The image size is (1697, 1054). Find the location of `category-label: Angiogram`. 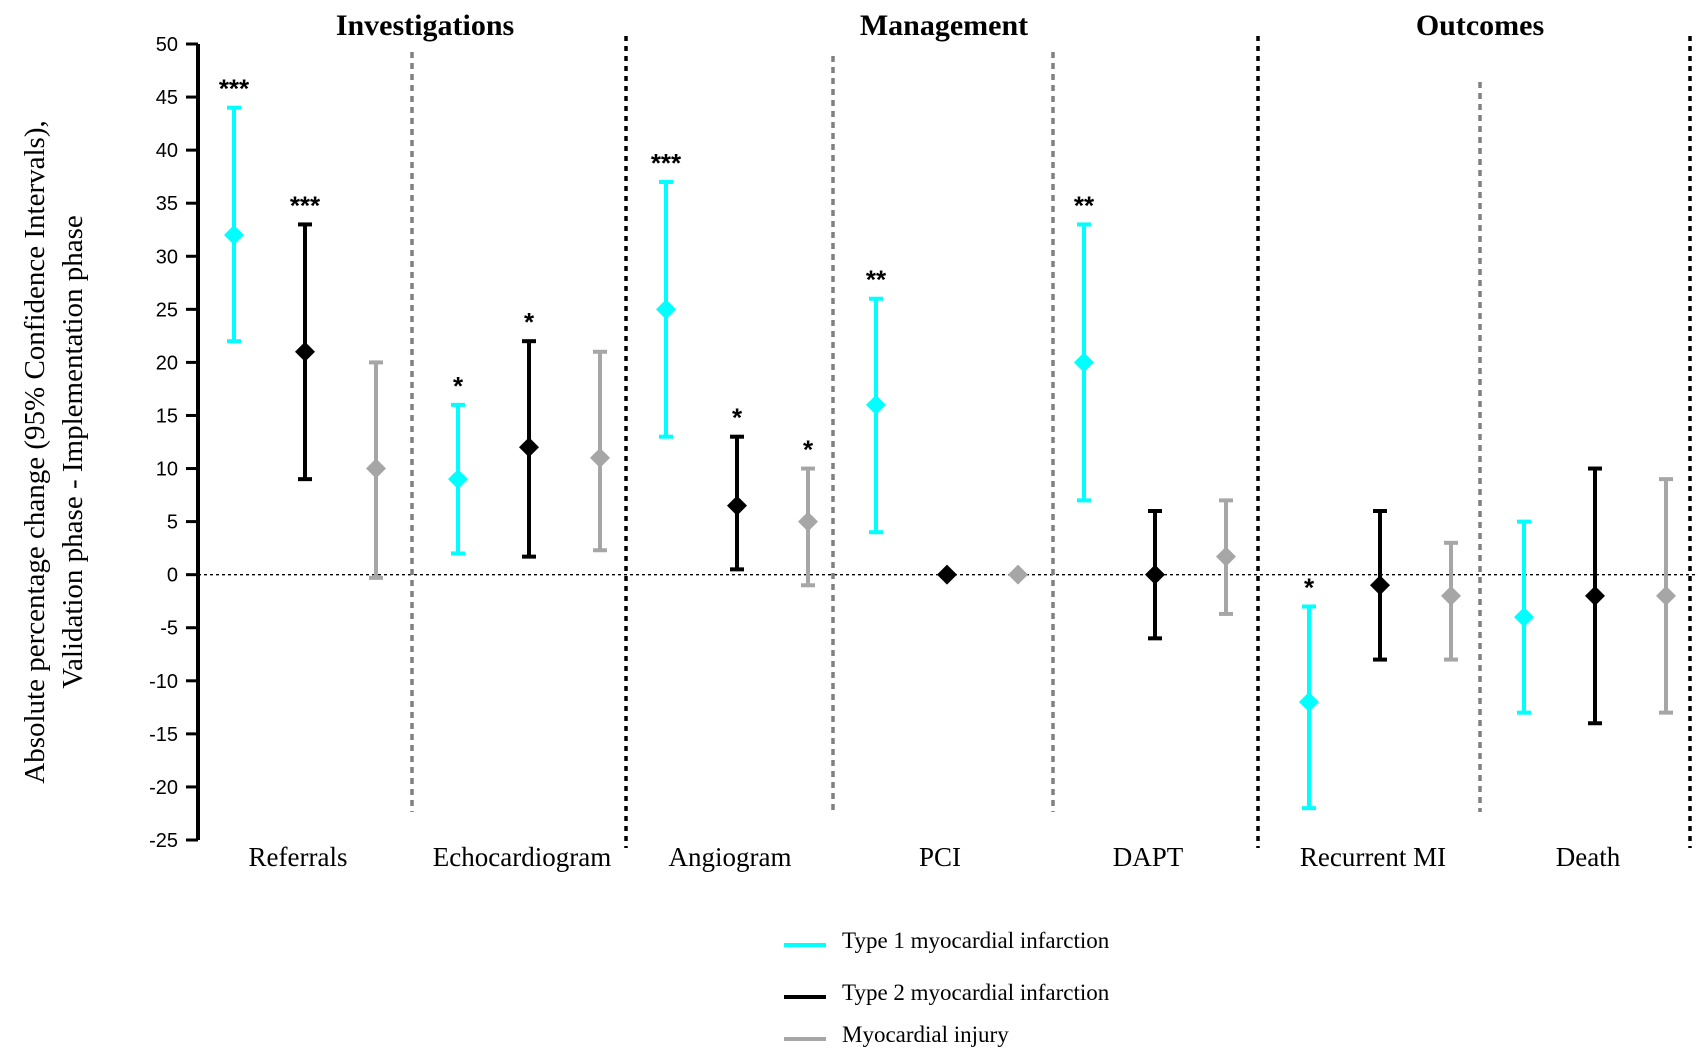

category-label: Angiogram is located at coordinates (730, 857).